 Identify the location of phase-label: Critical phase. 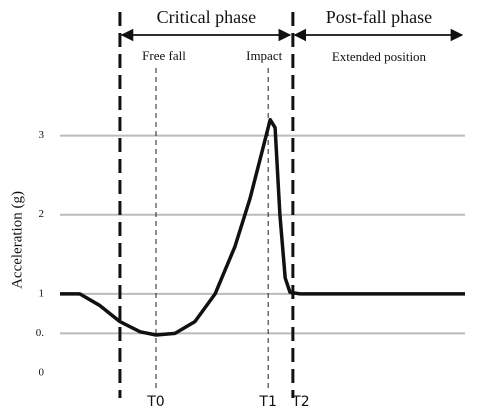
(206, 17).